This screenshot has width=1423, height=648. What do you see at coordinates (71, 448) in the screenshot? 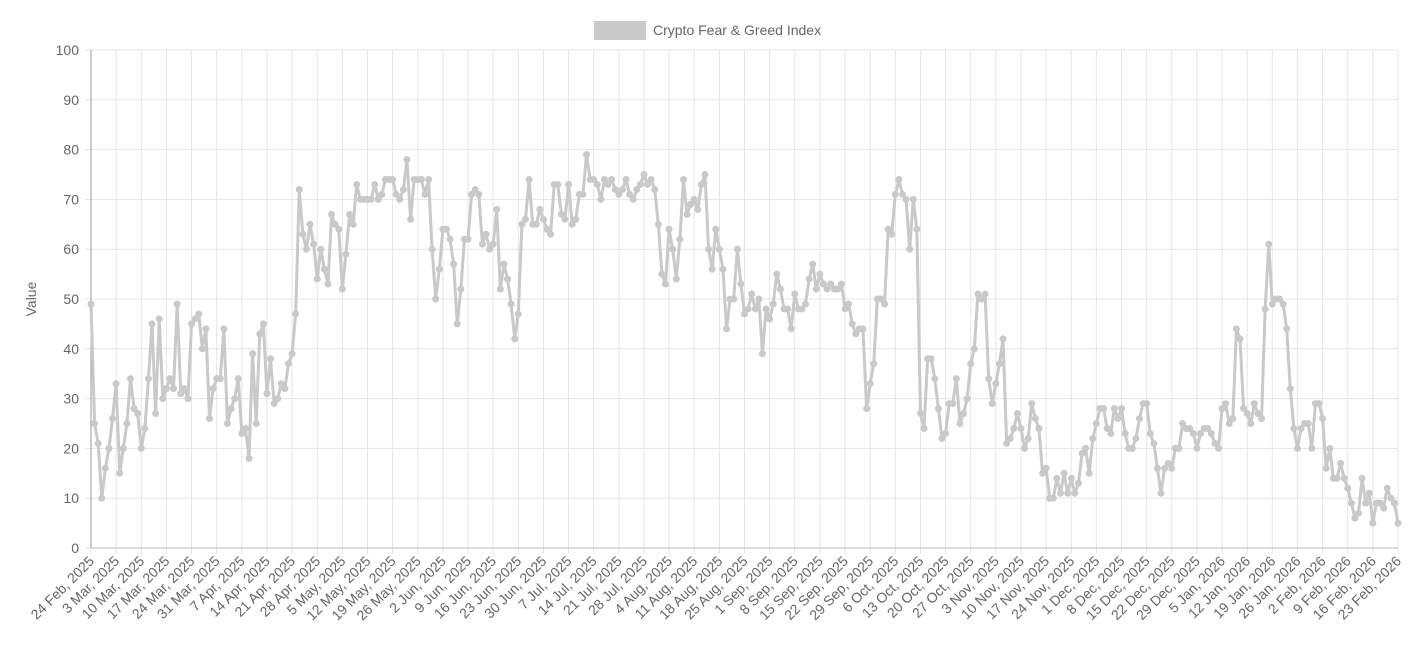
I see `y-tick-label: 20` at bounding box center [71, 448].